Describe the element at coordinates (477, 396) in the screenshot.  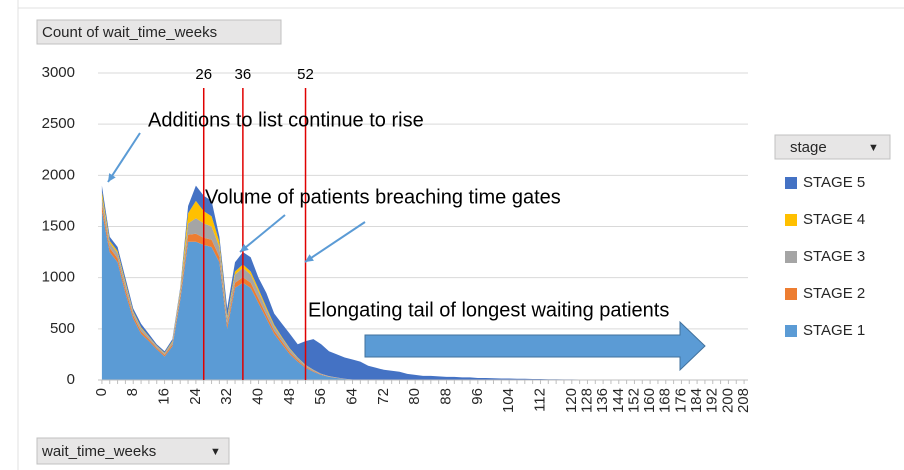
I see `x-tick-label: 96` at that location.